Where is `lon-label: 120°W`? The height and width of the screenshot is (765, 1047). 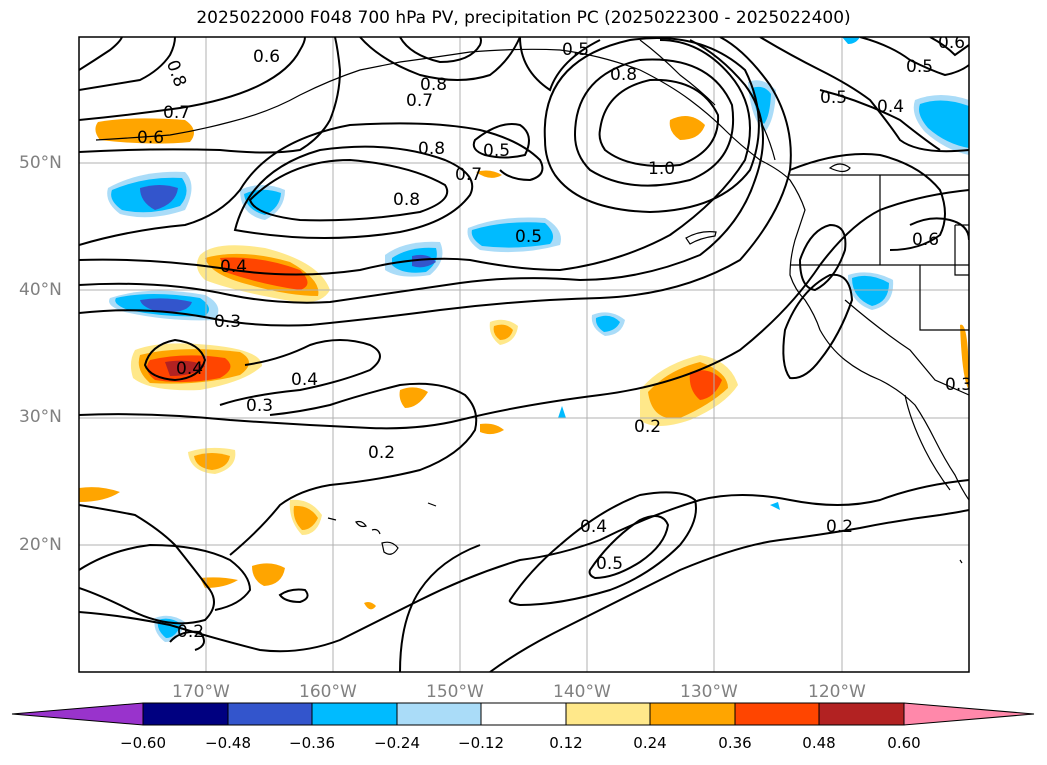
lon-label: 120°W is located at coordinates (837, 692).